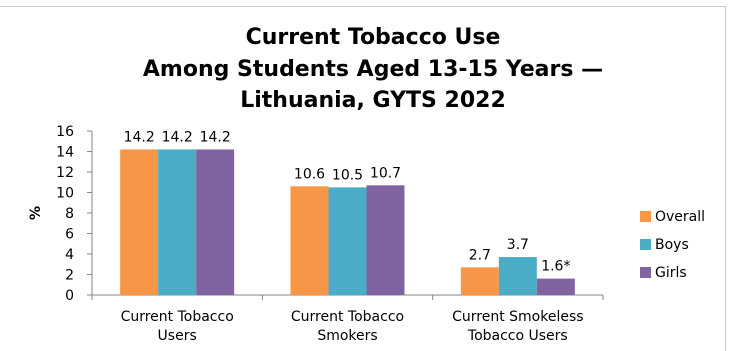 This screenshot has width=730, height=351. What do you see at coordinates (517, 317) in the screenshot?
I see `category-label-3-line-1: Current Smokeless` at bounding box center [517, 317].